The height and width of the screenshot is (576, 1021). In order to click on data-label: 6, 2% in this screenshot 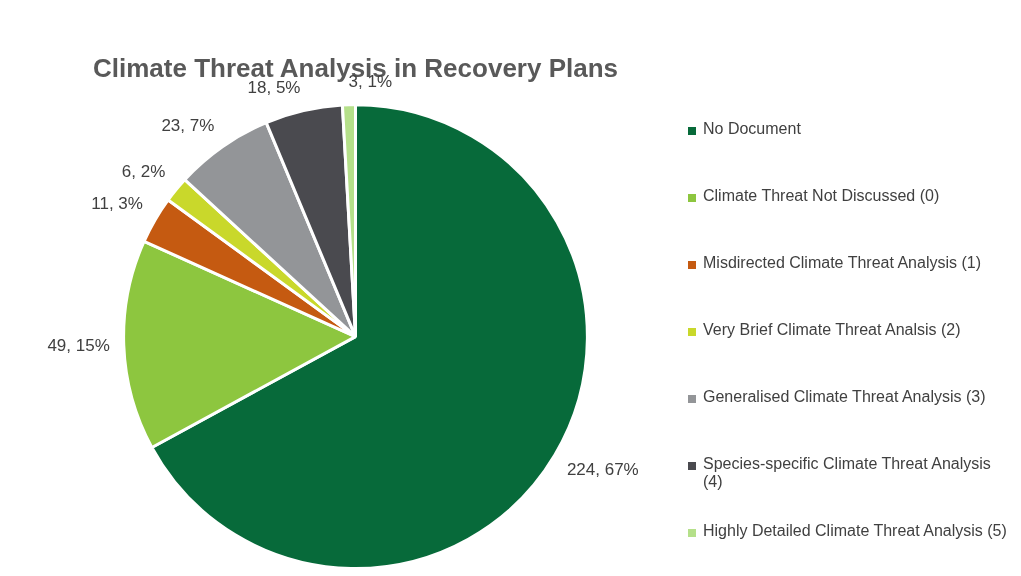, I will do `click(143, 171)`.